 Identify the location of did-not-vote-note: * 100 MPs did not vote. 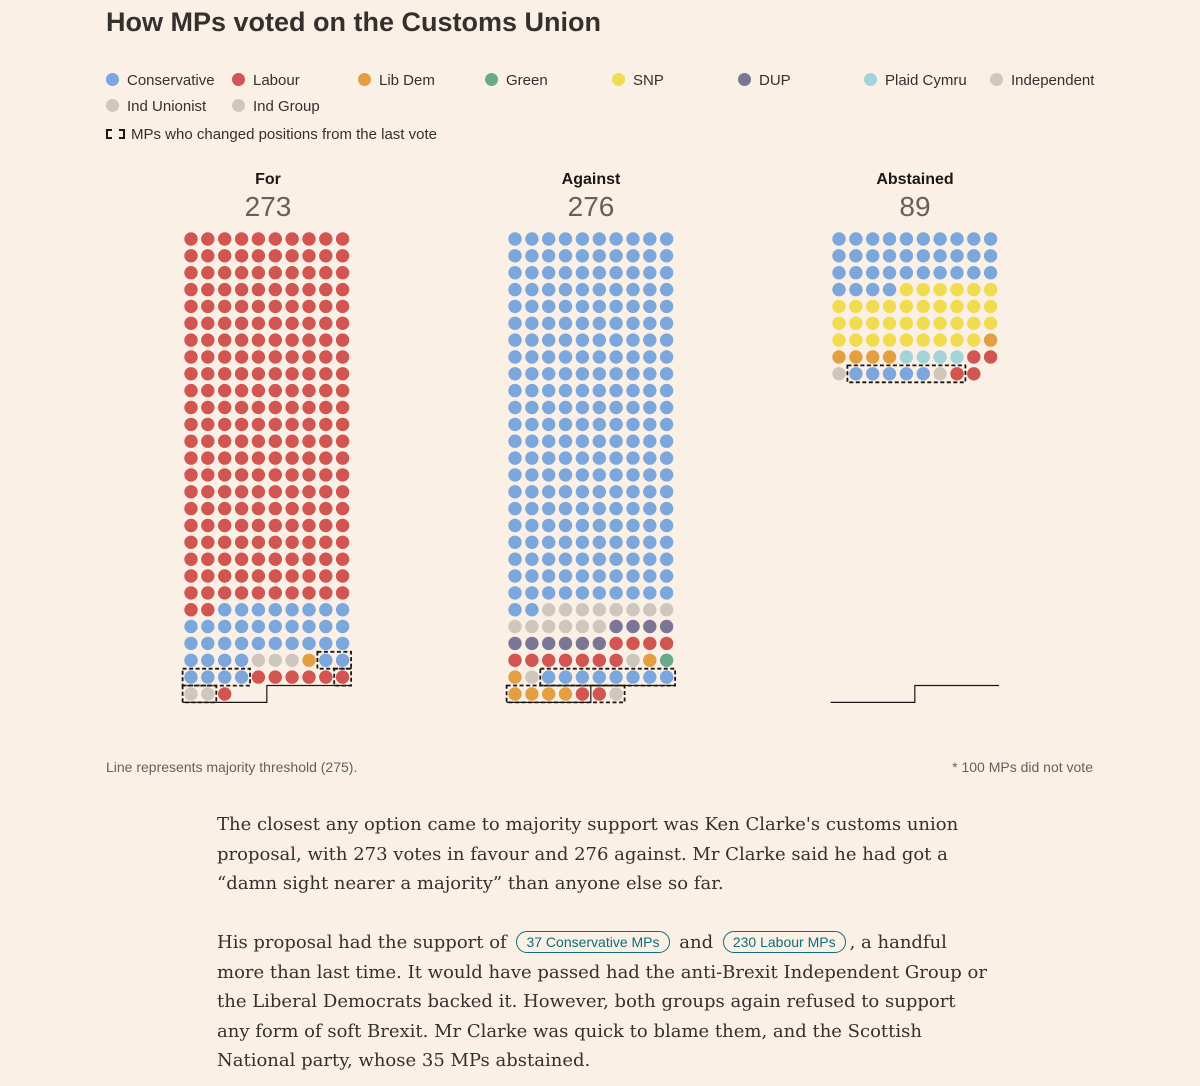
(1022, 767).